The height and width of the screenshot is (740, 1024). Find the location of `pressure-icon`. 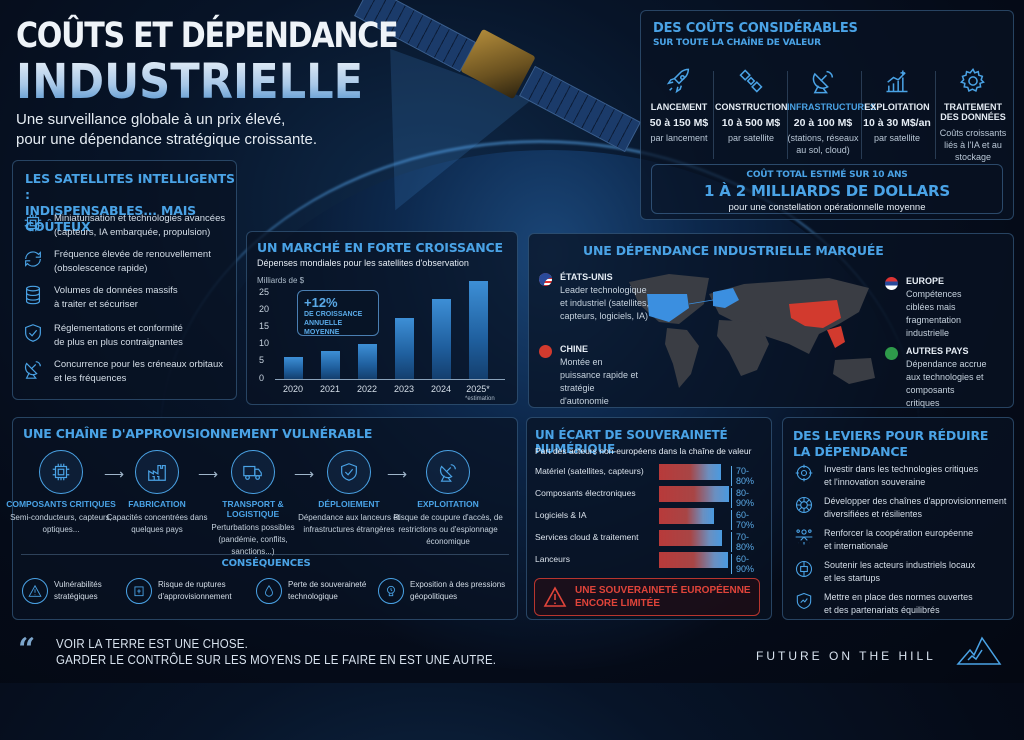

pressure-icon is located at coordinates (391, 591).